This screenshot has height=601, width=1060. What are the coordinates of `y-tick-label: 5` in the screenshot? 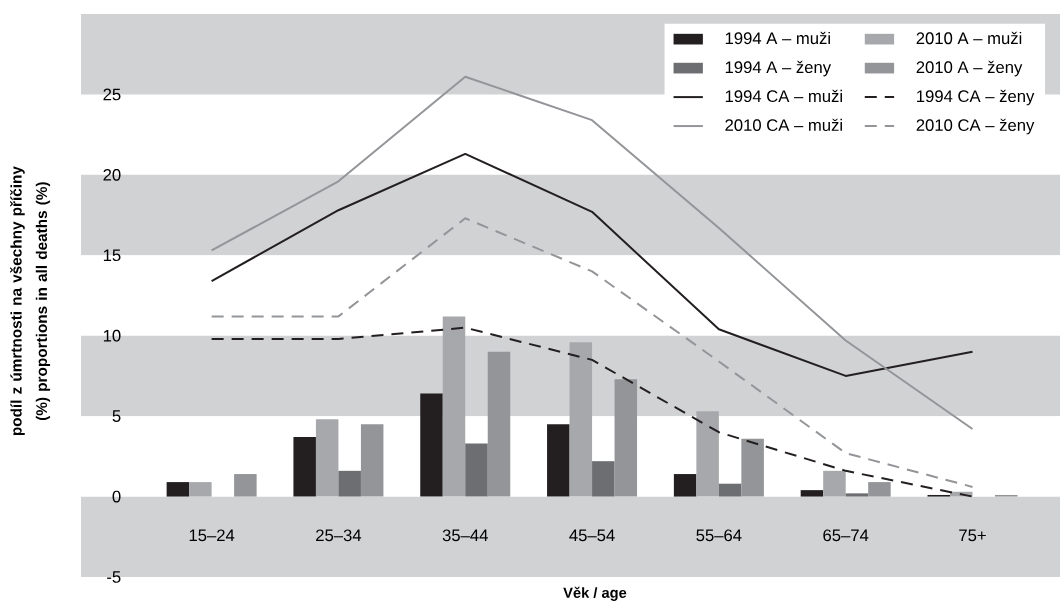 It's located at (116, 416).